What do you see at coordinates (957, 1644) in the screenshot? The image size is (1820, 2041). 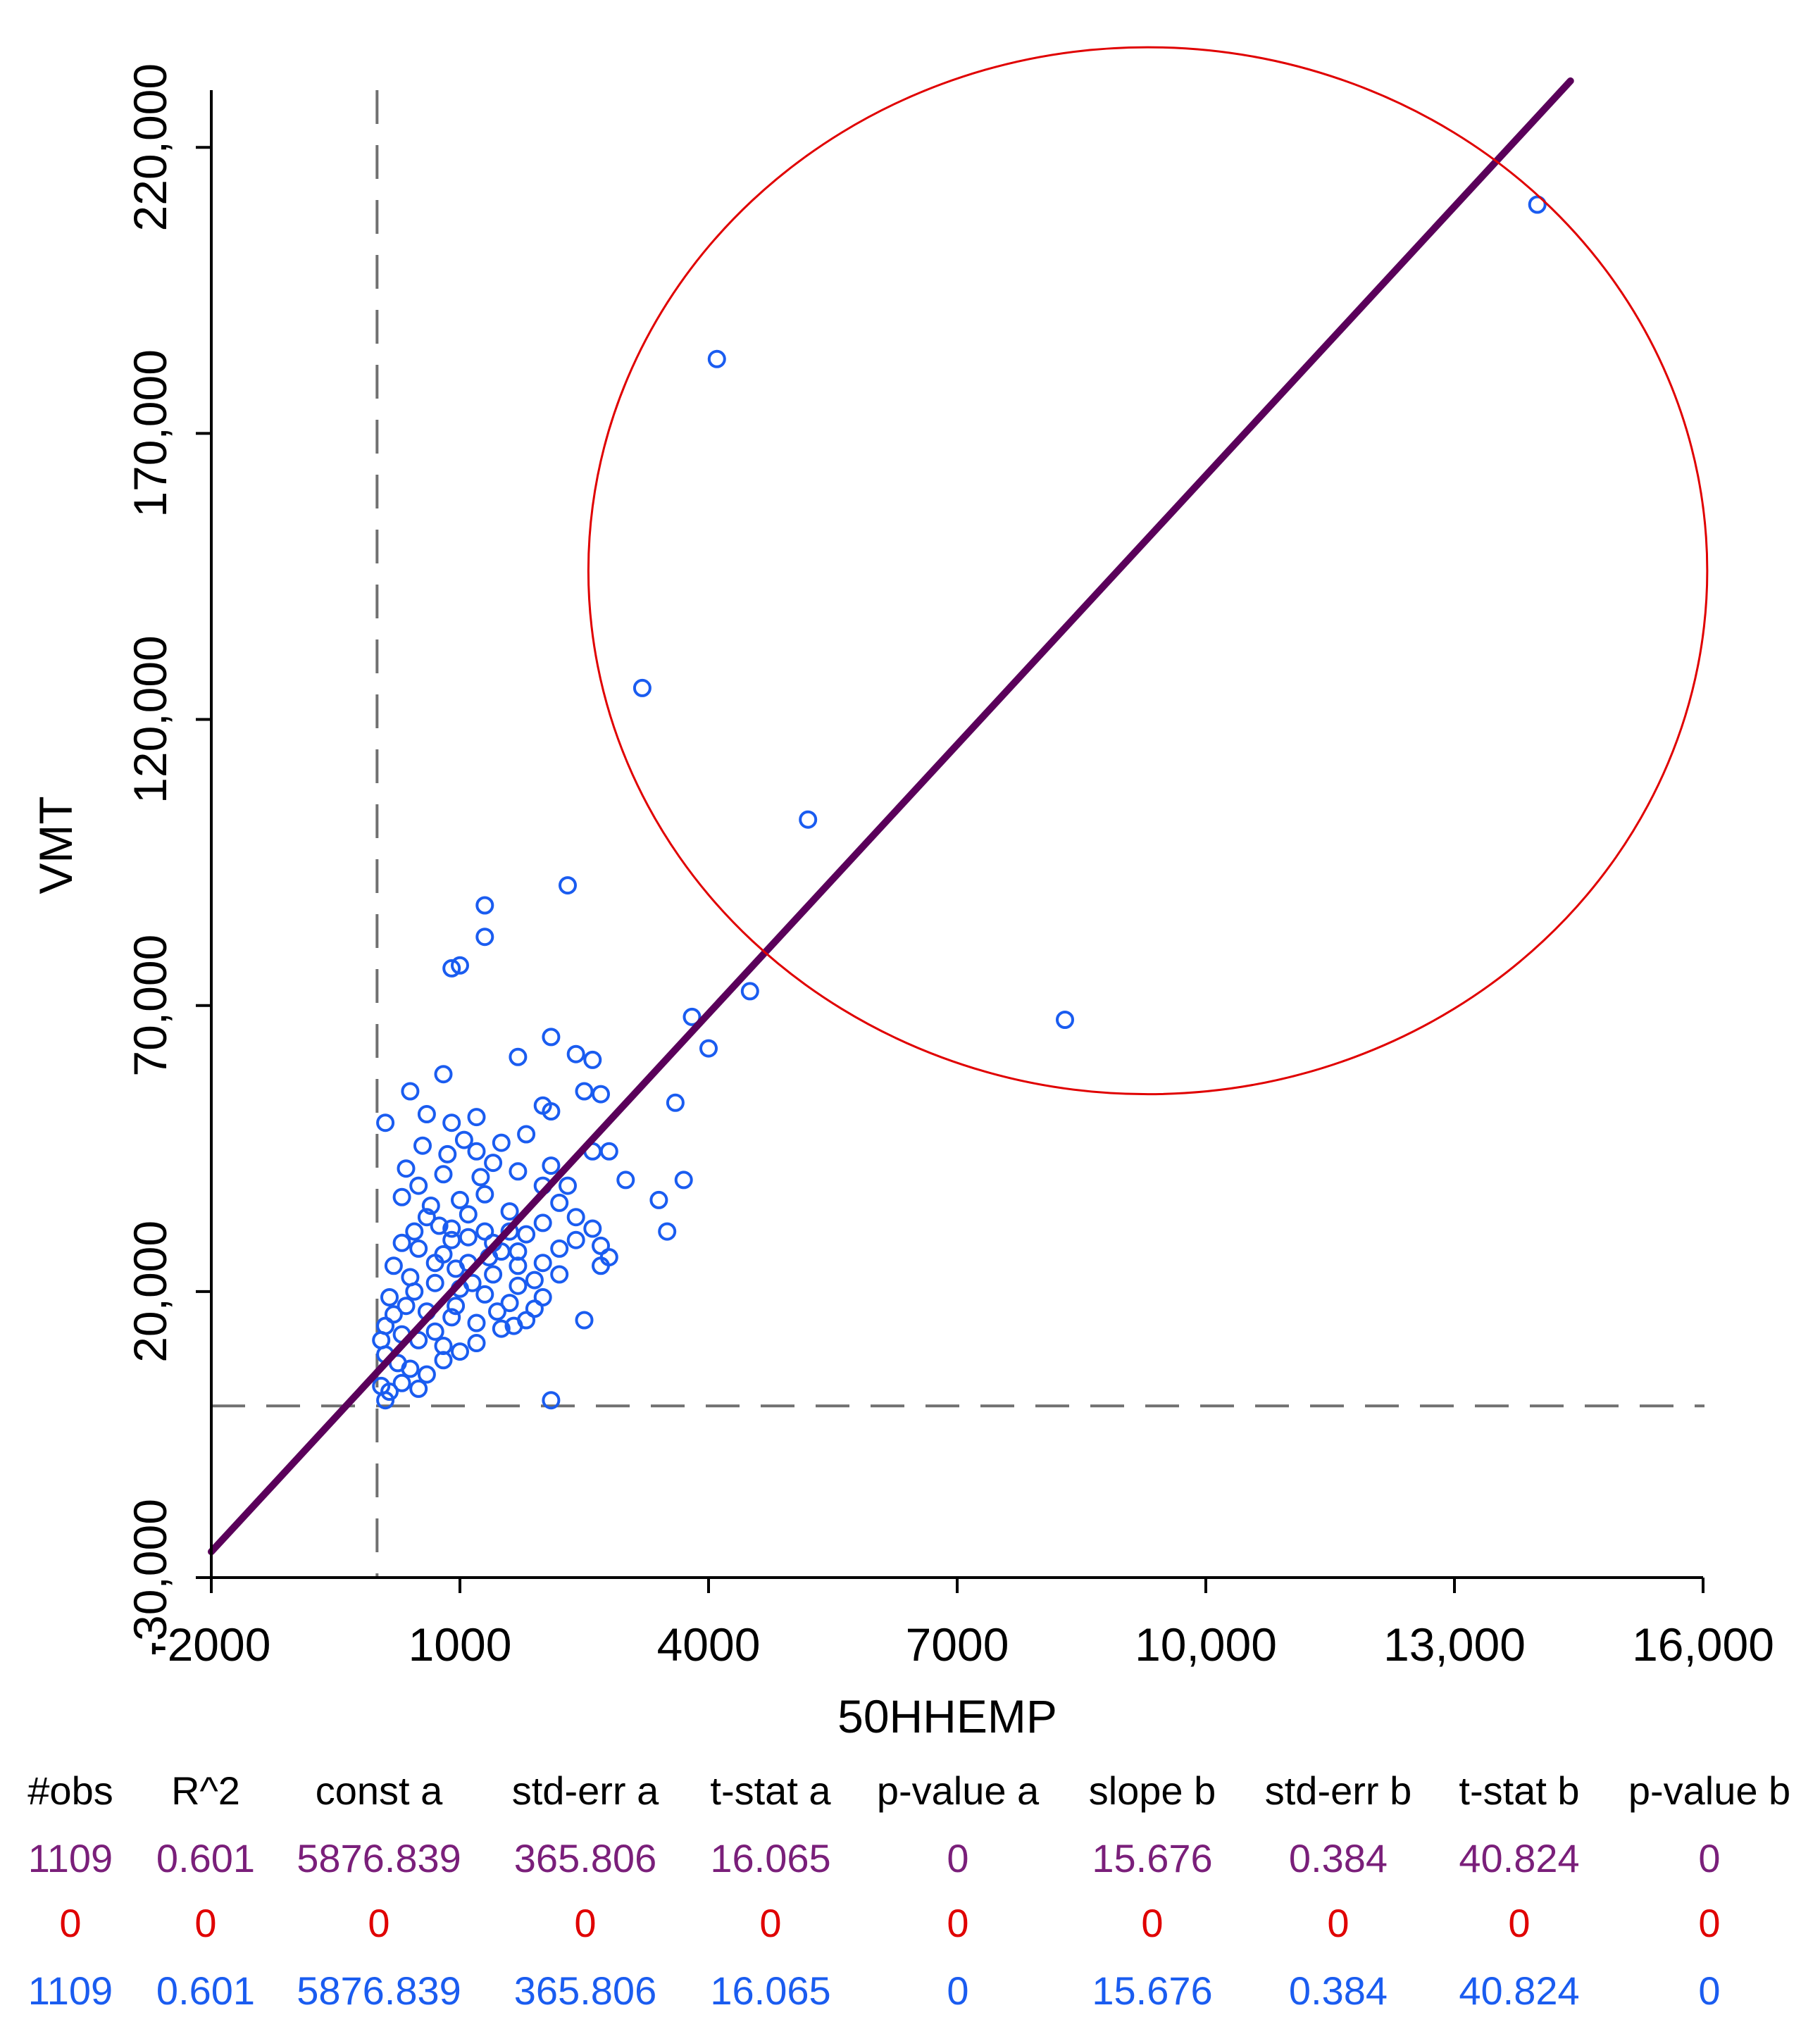 I see `x-tick-label: 7000` at bounding box center [957, 1644].